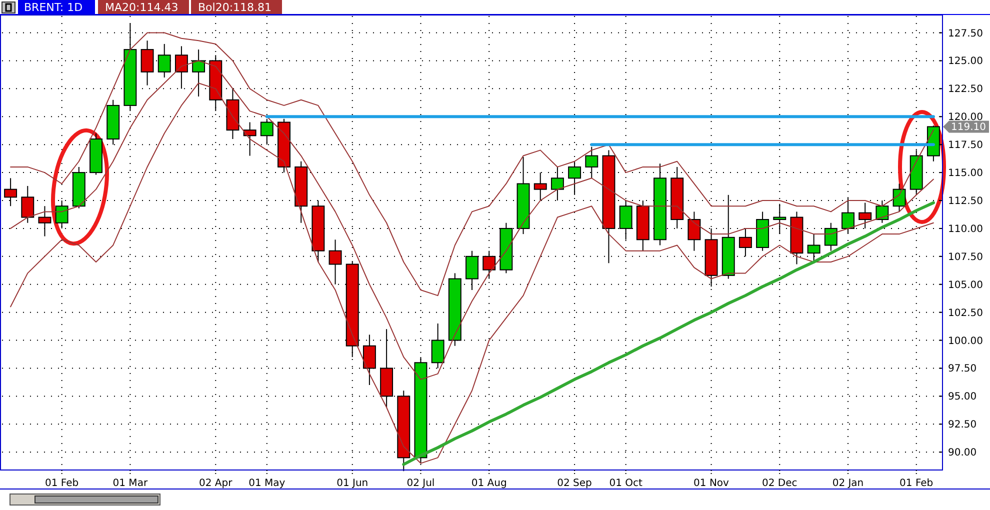 The height and width of the screenshot is (510, 990). What do you see at coordinates (965, 146) in the screenshot?
I see `y-tick-label: 117.50` at bounding box center [965, 146].